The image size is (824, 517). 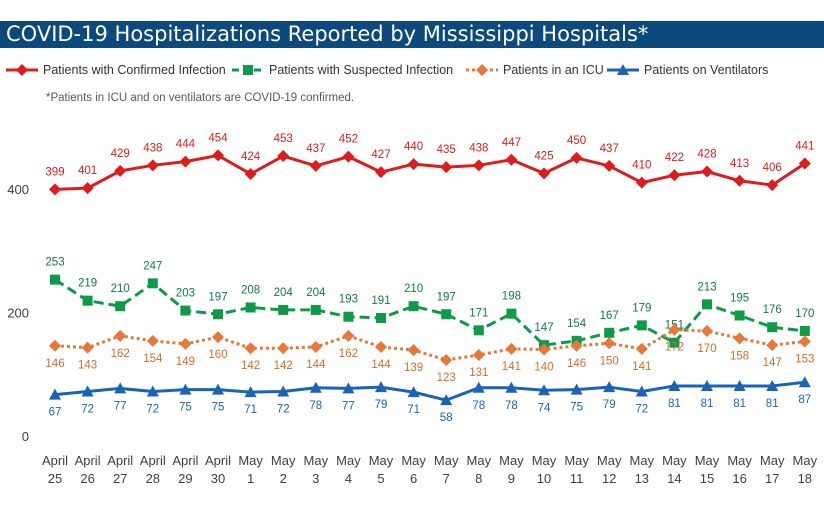 What do you see at coordinates (87, 171) in the screenshot?
I see `data-label: 401` at bounding box center [87, 171].